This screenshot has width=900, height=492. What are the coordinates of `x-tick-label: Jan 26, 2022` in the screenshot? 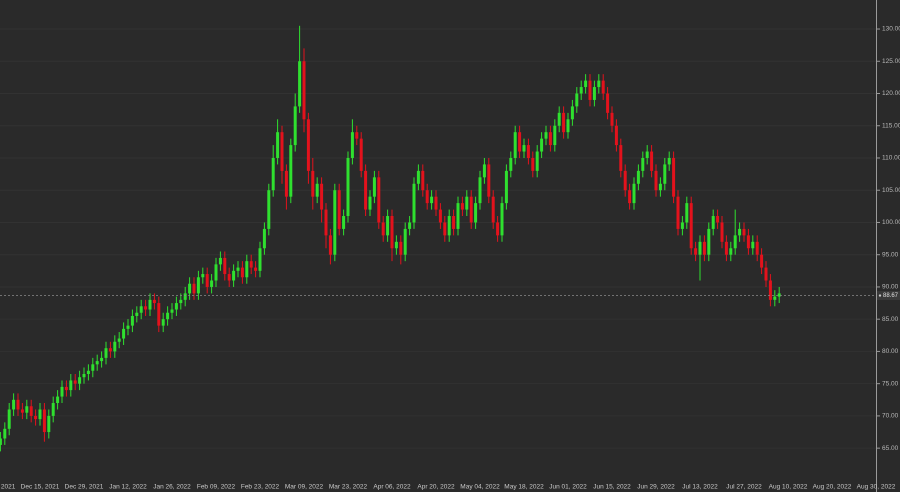 It's located at (172, 487).